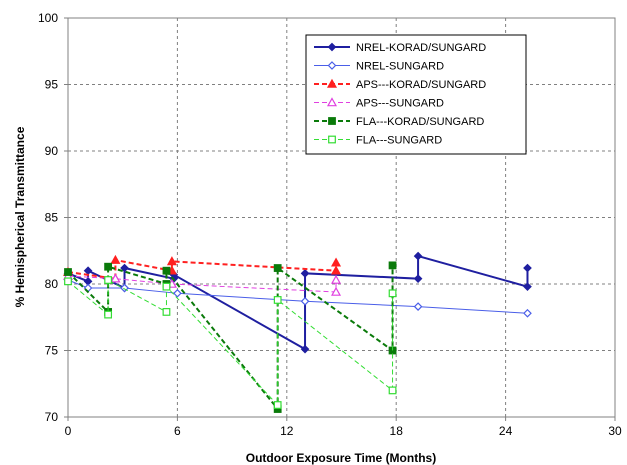  Describe the element at coordinates (400, 67) in the screenshot. I see `legend-label: NREL-SUNGARD` at that location.